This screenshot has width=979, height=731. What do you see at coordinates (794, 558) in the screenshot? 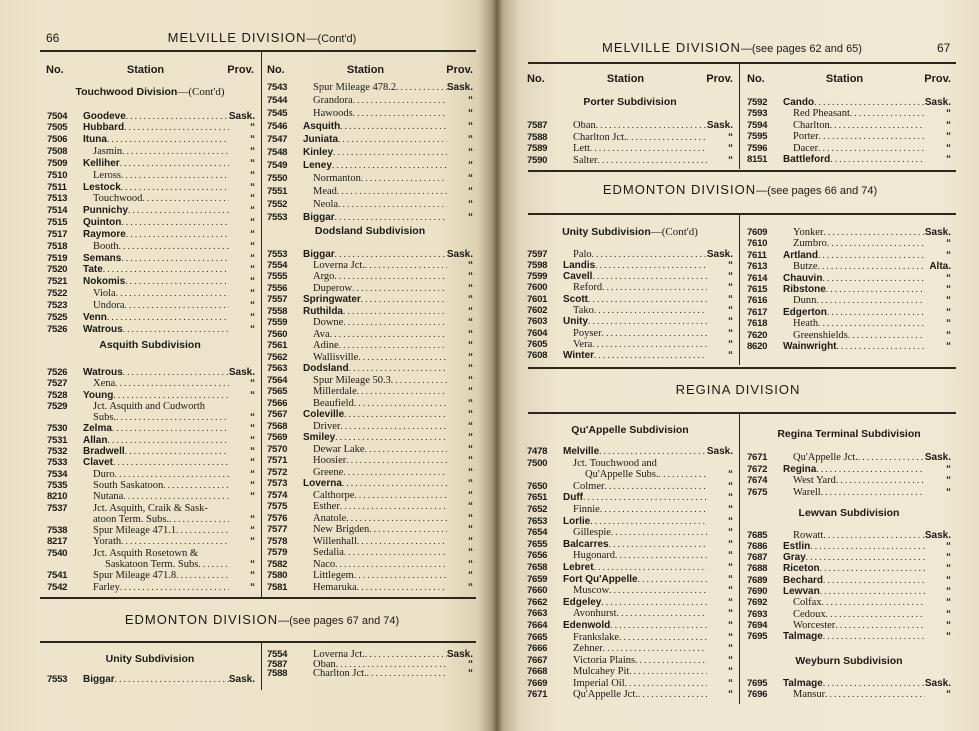
I see `station-name: Gray` at bounding box center [794, 558].